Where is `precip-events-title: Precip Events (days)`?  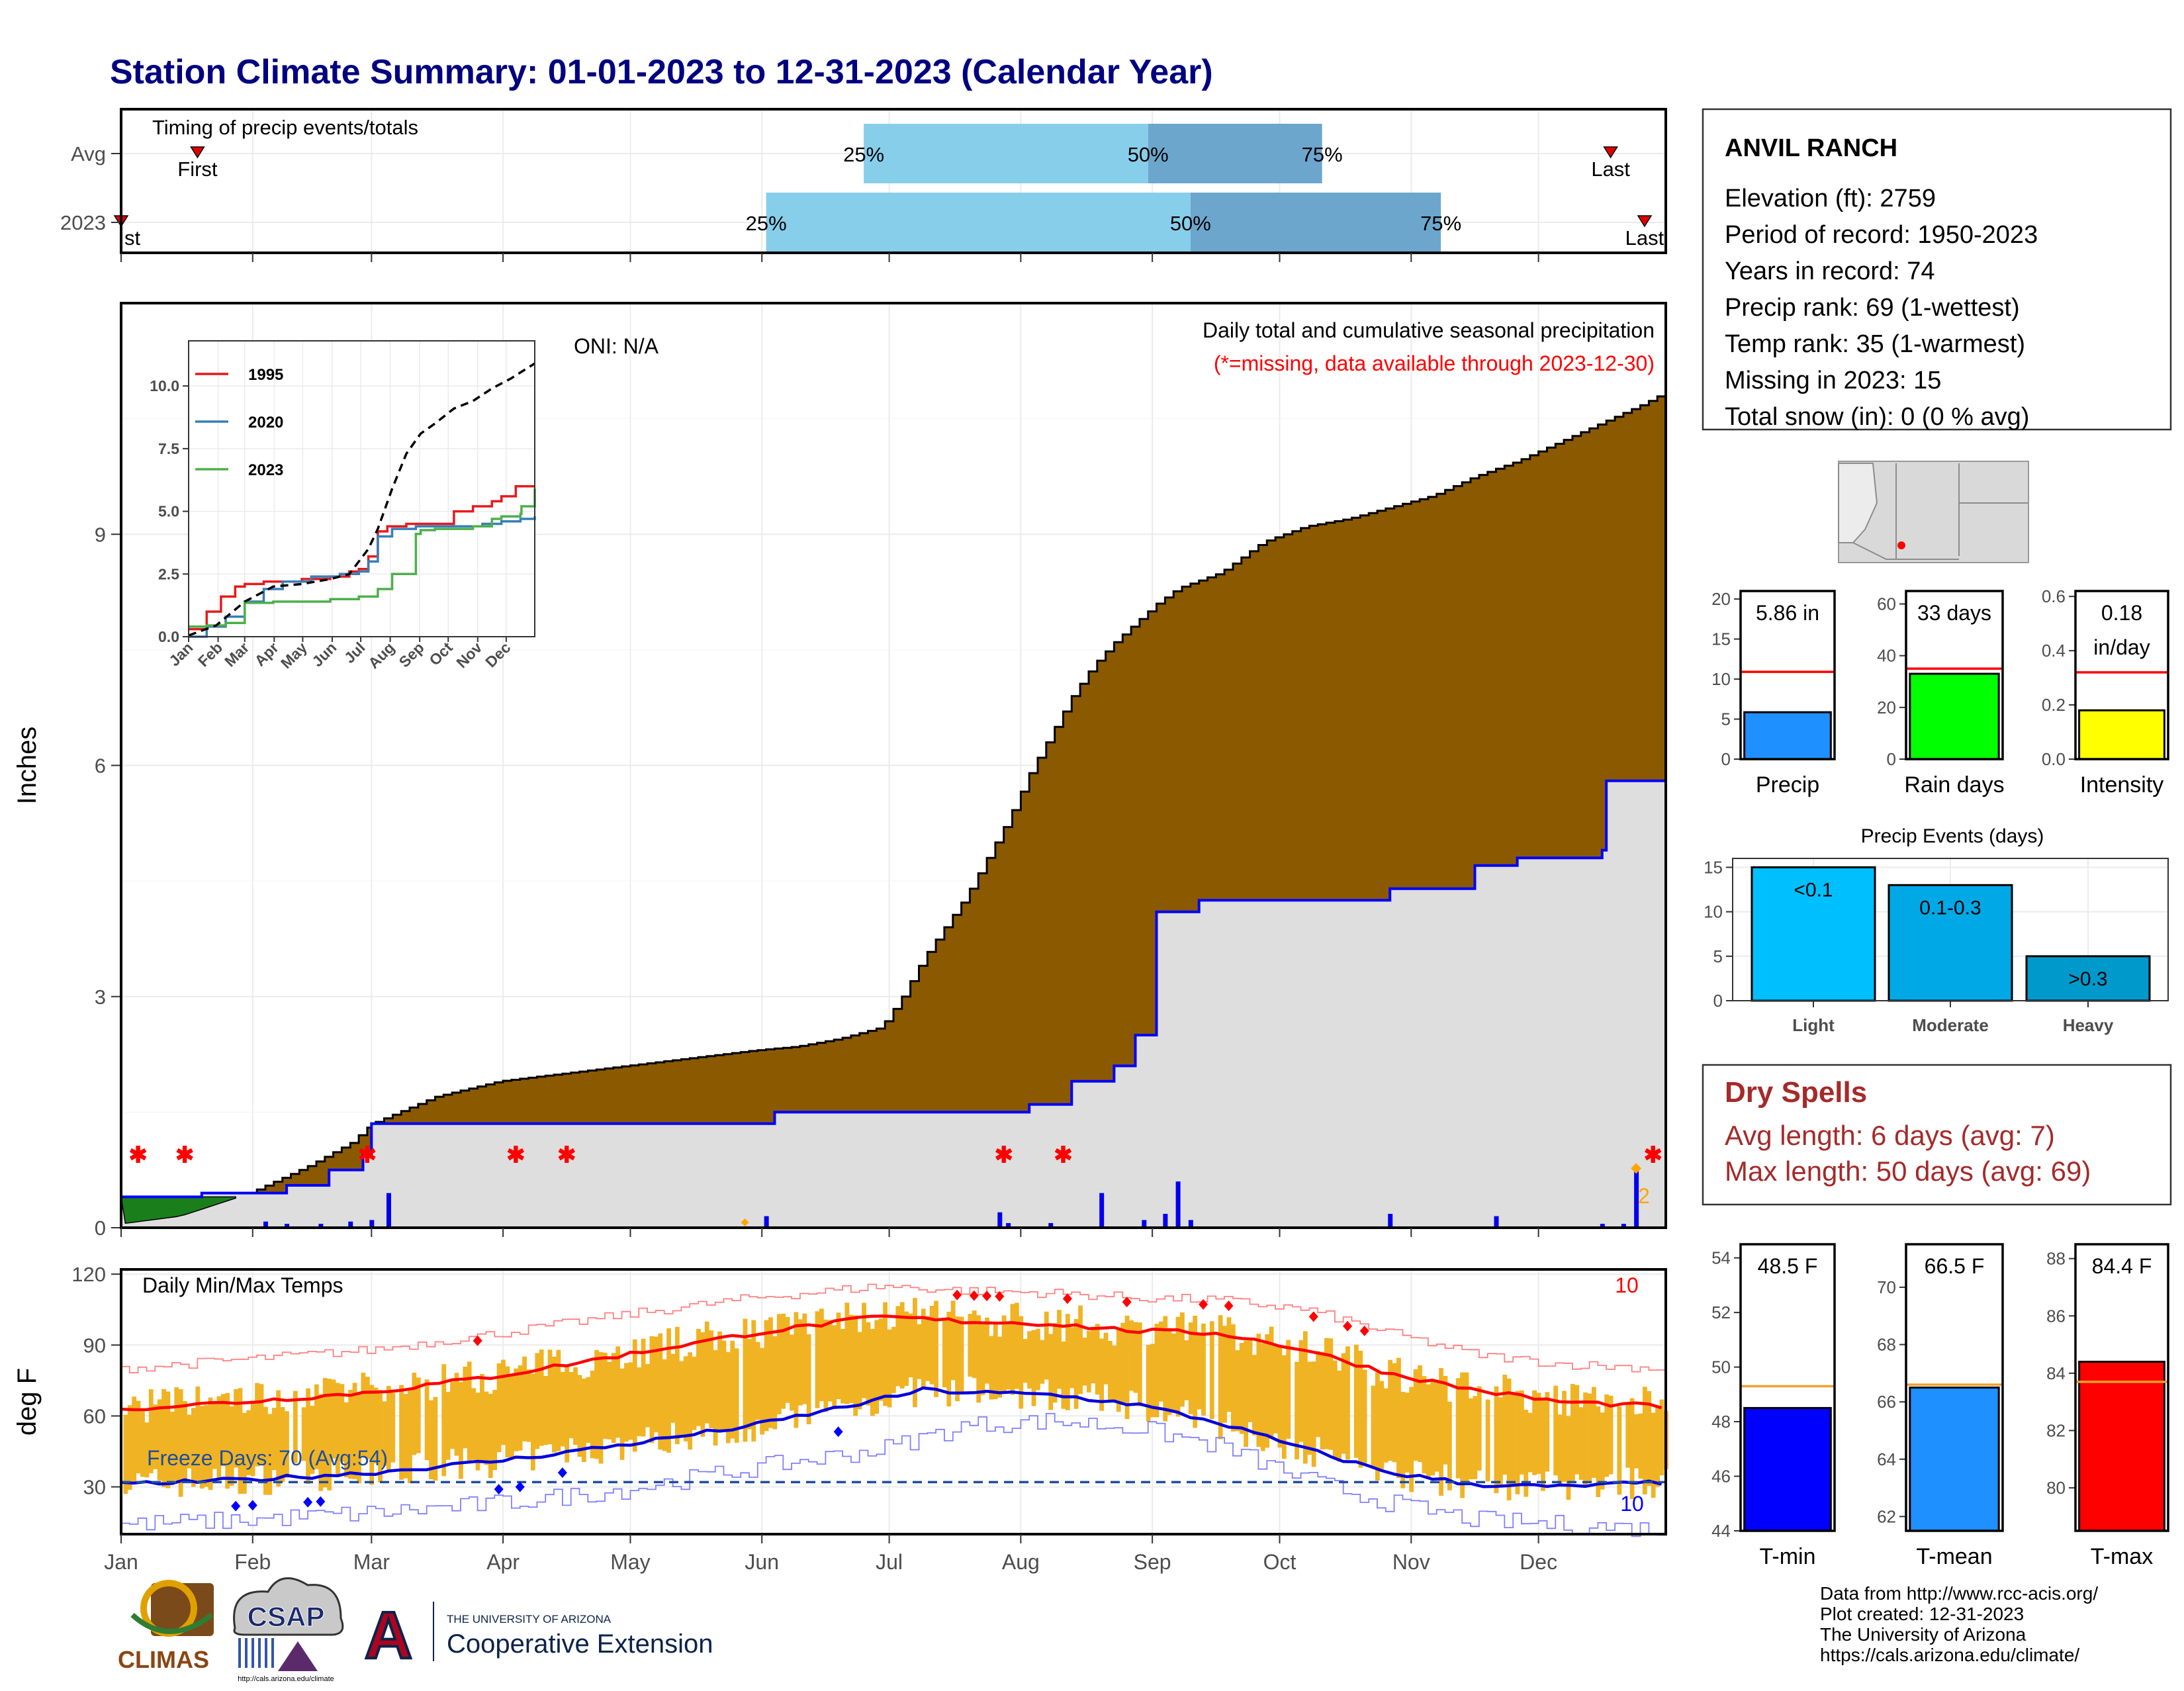 precip-events-title: Precip Events (days) is located at coordinates (1952, 836).